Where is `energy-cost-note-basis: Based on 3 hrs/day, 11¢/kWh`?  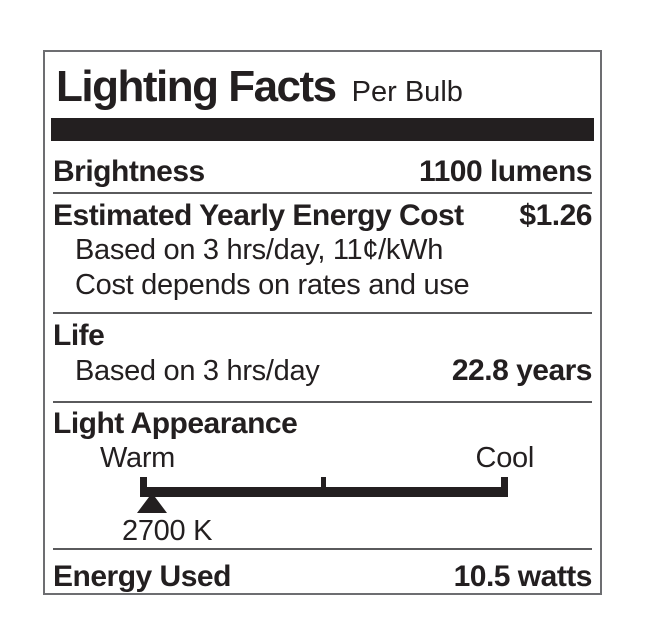
energy-cost-note-basis: Based on 3 hrs/day, 11¢/kWh is located at coordinates (259, 250).